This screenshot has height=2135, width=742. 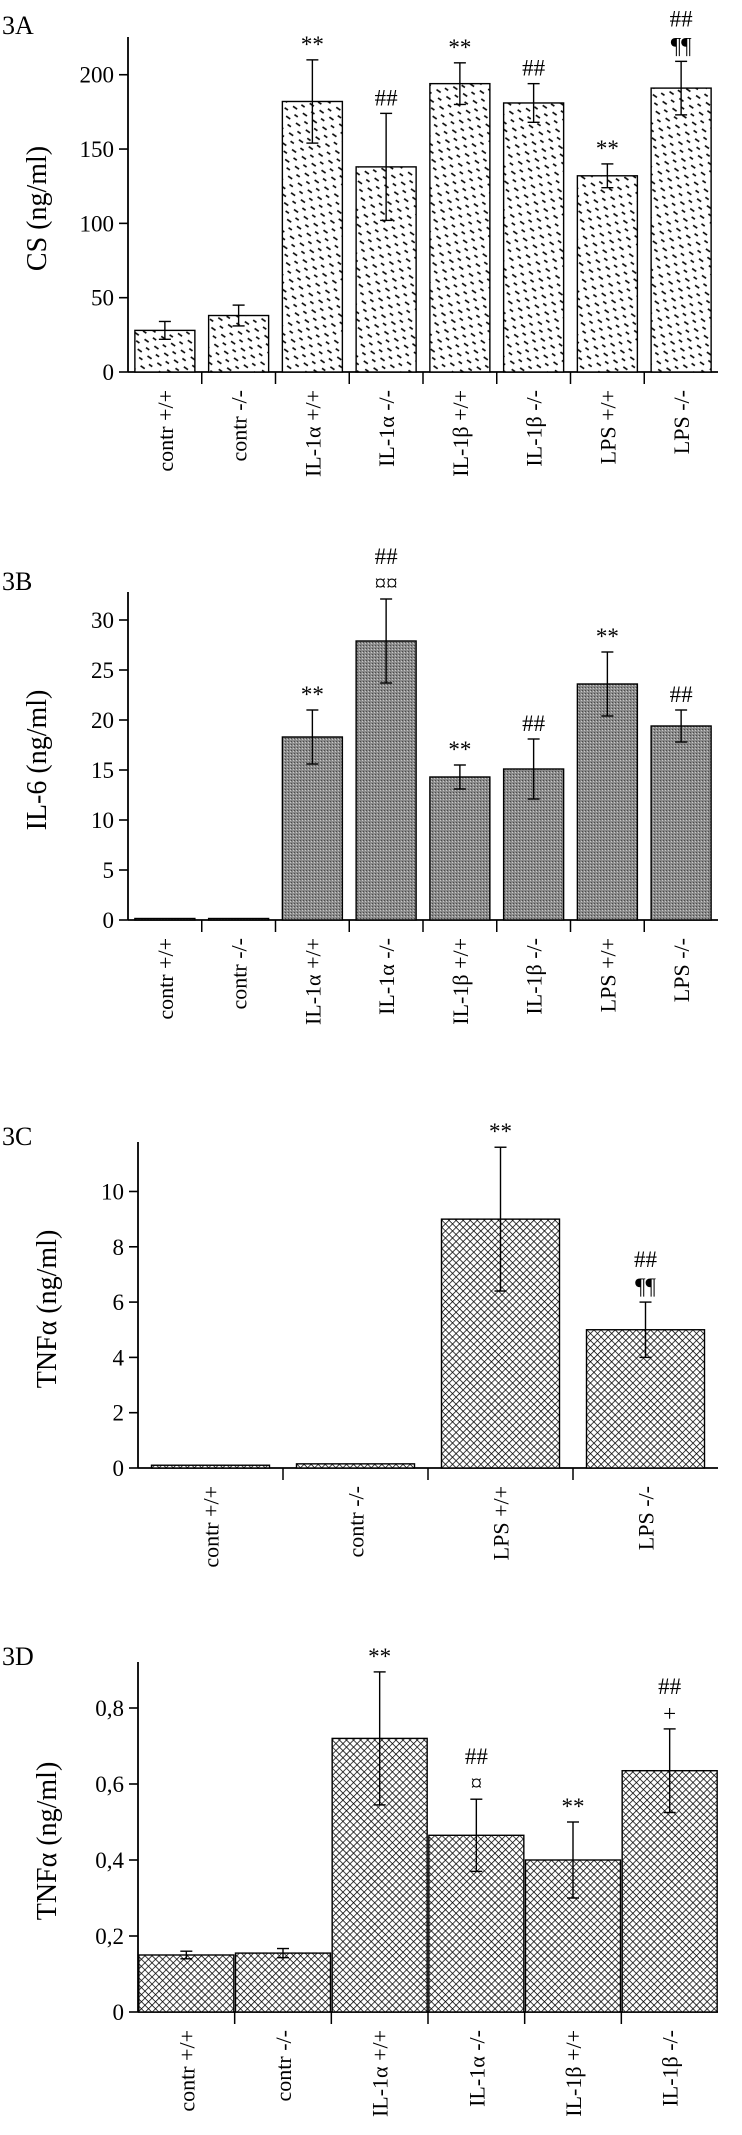 I want to click on y-tick-label: 0,8, so click(x=109, y=1708).